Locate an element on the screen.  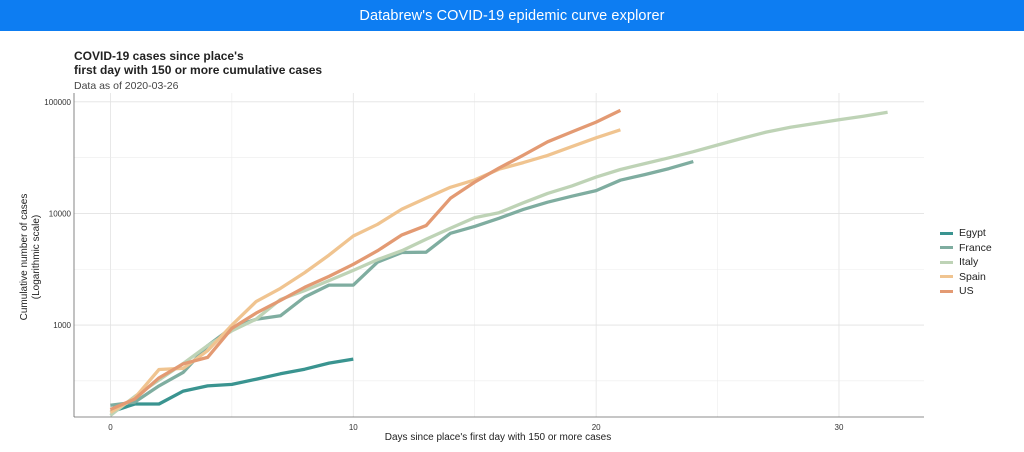
legend-item-spain: Spain is located at coordinates (966, 277).